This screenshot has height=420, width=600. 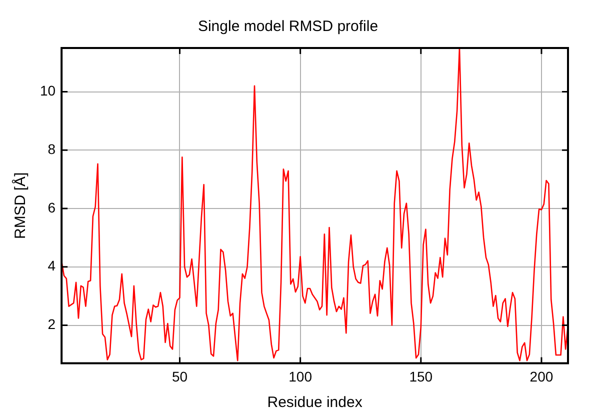 I want to click on y-tick-label: 2, so click(x=52, y=324).